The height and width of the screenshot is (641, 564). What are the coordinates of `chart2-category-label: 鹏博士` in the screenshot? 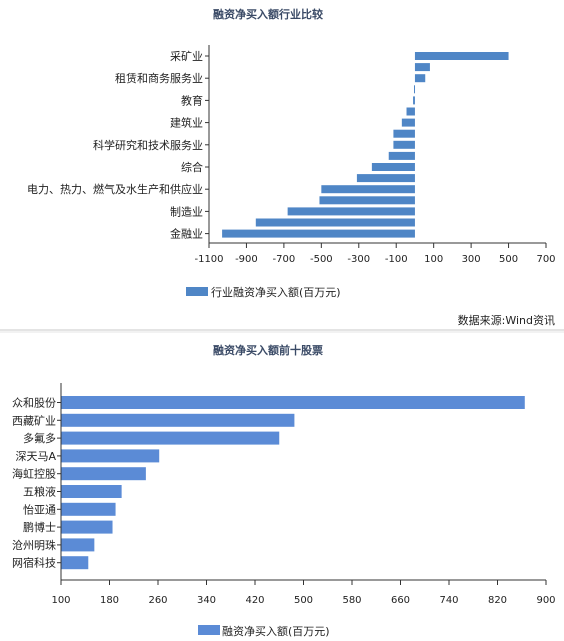 It's located at (39, 527).